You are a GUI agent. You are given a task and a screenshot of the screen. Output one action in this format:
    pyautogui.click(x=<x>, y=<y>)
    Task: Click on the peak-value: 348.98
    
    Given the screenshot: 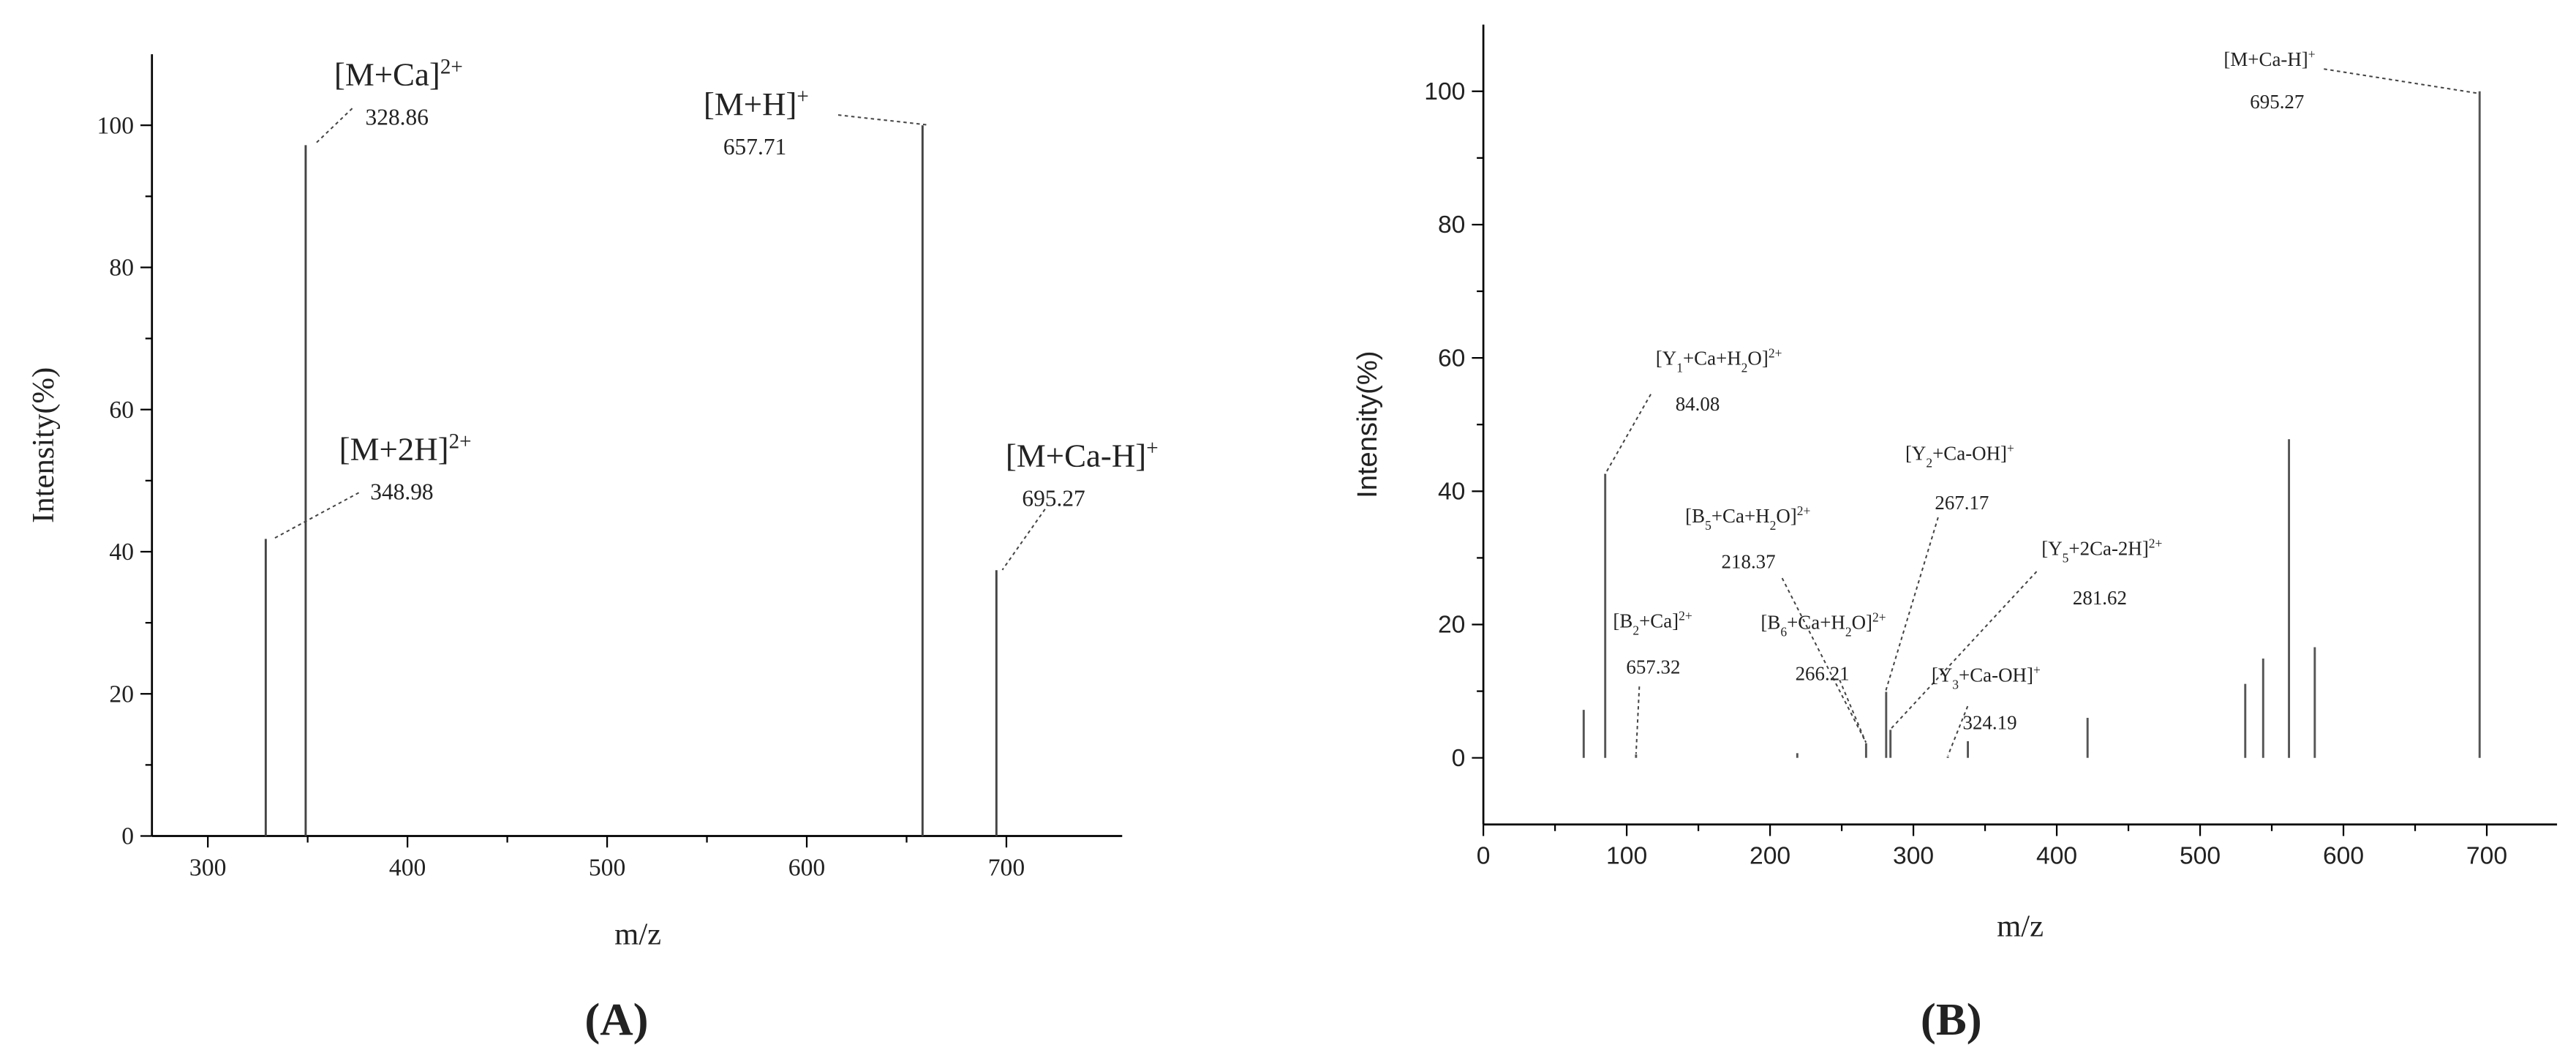 What is the action you would take?
    pyautogui.click(x=401, y=491)
    